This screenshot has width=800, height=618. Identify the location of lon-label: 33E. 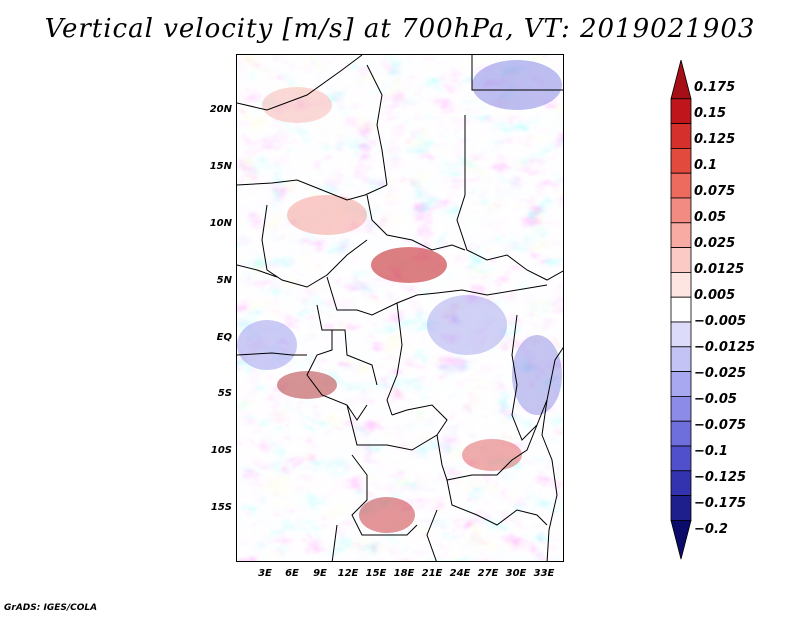
(544, 573).